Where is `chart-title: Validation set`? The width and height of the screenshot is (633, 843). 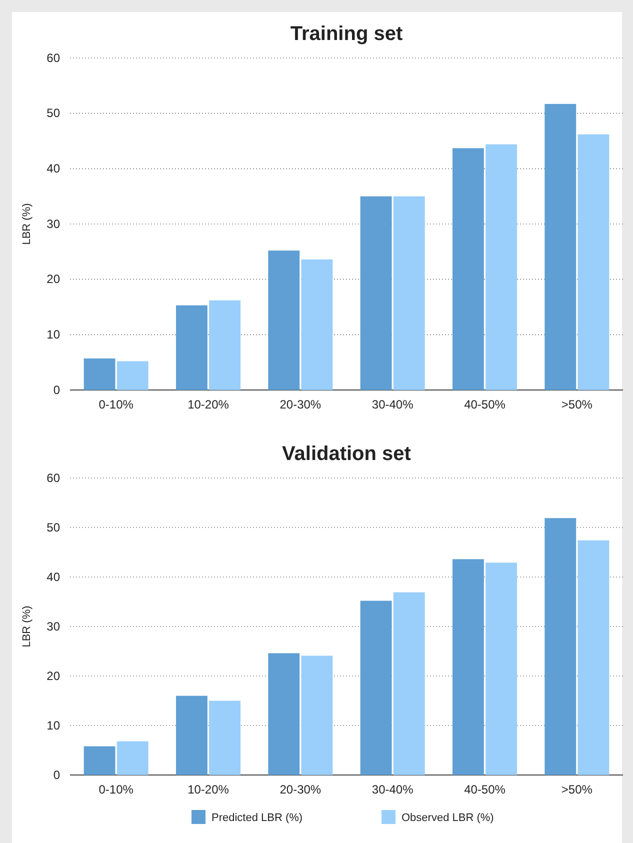 chart-title: Validation set is located at coordinates (347, 454).